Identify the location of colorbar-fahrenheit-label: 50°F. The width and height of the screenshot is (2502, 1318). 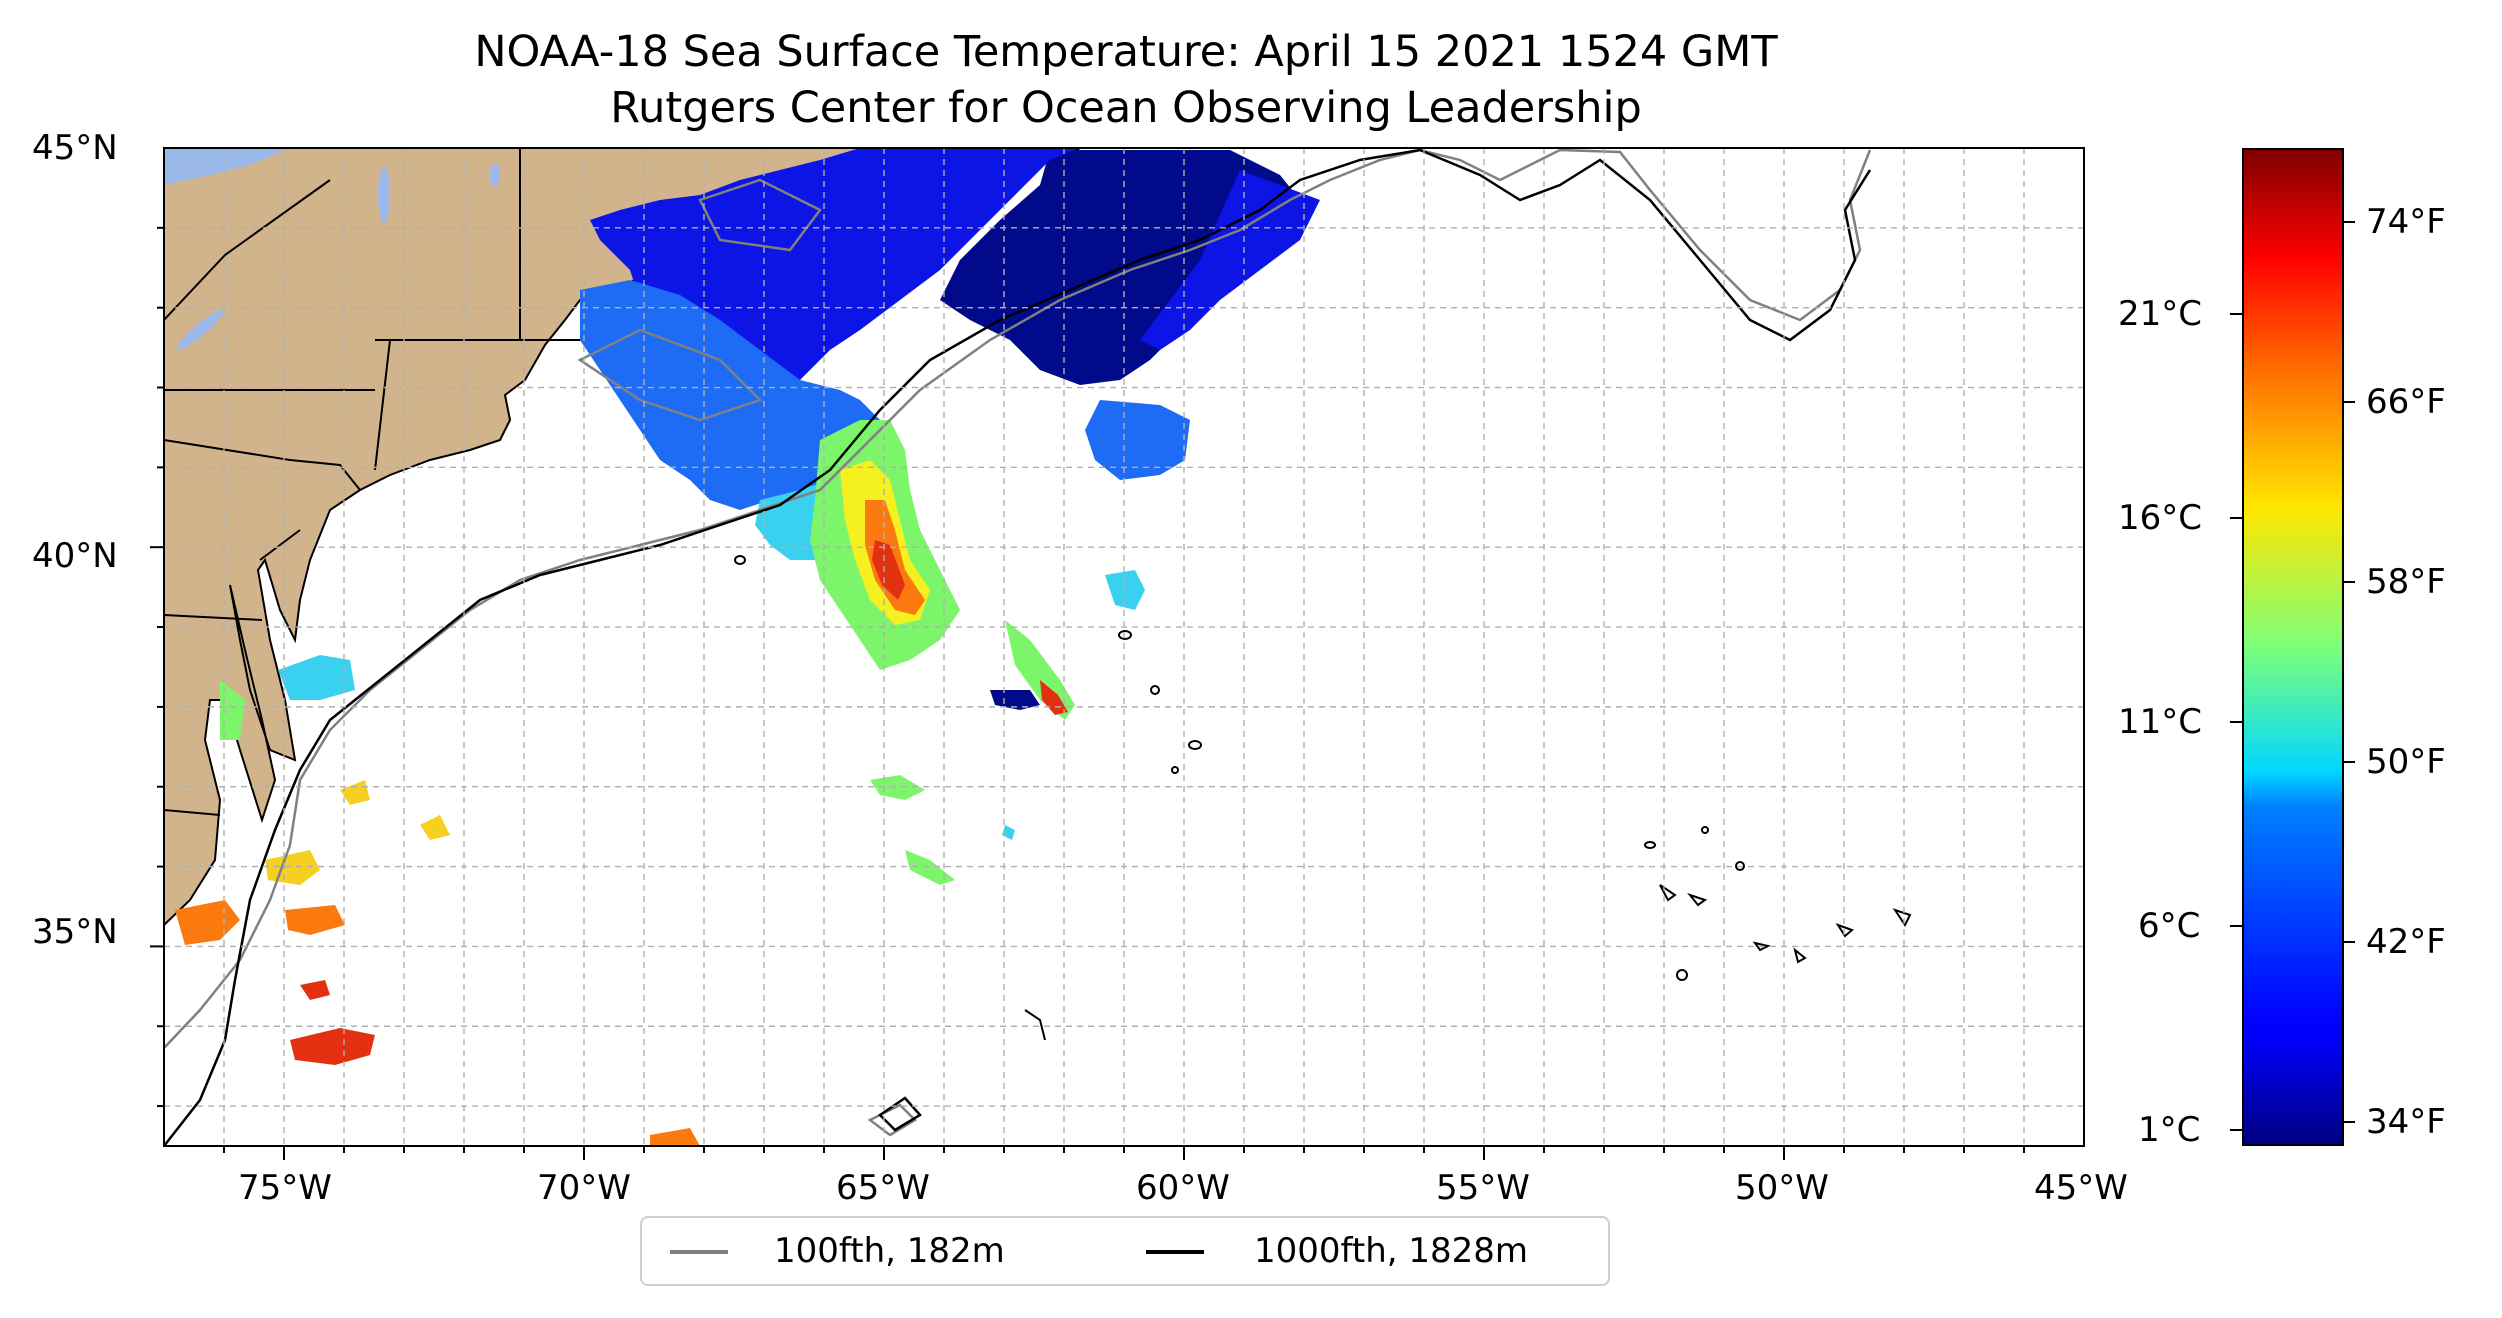
(2406, 762).